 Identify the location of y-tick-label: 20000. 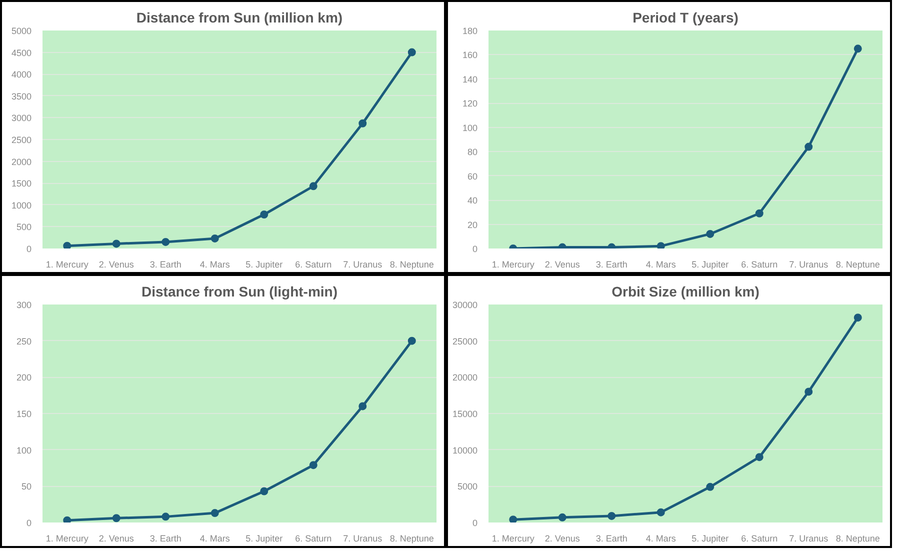
(465, 377).